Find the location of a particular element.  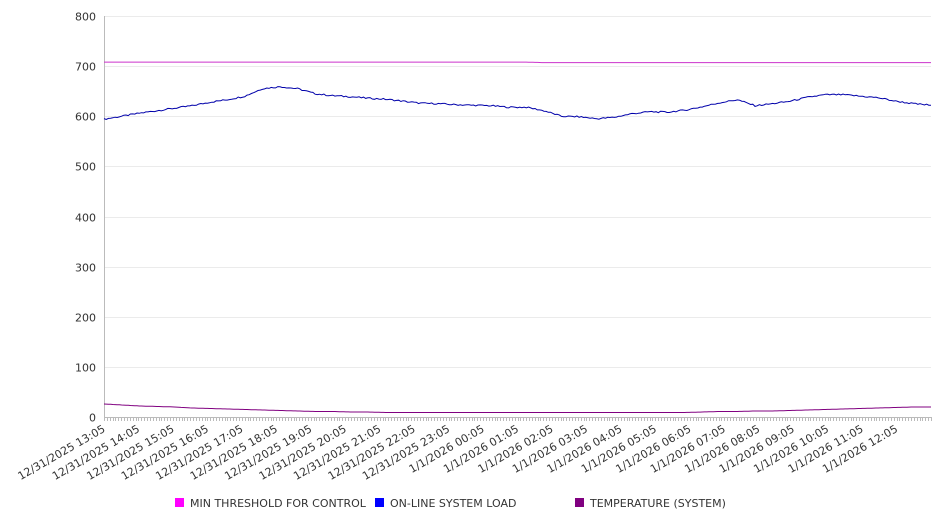

y-tick-label: 100 is located at coordinates (85, 368).